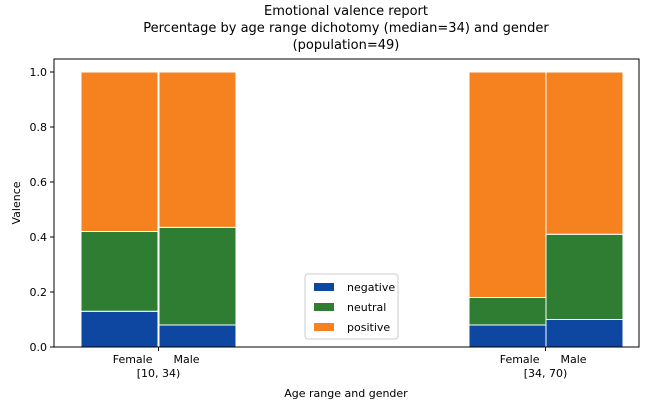  What do you see at coordinates (368, 327) in the screenshot?
I see `legend-label-positive: positive` at bounding box center [368, 327].